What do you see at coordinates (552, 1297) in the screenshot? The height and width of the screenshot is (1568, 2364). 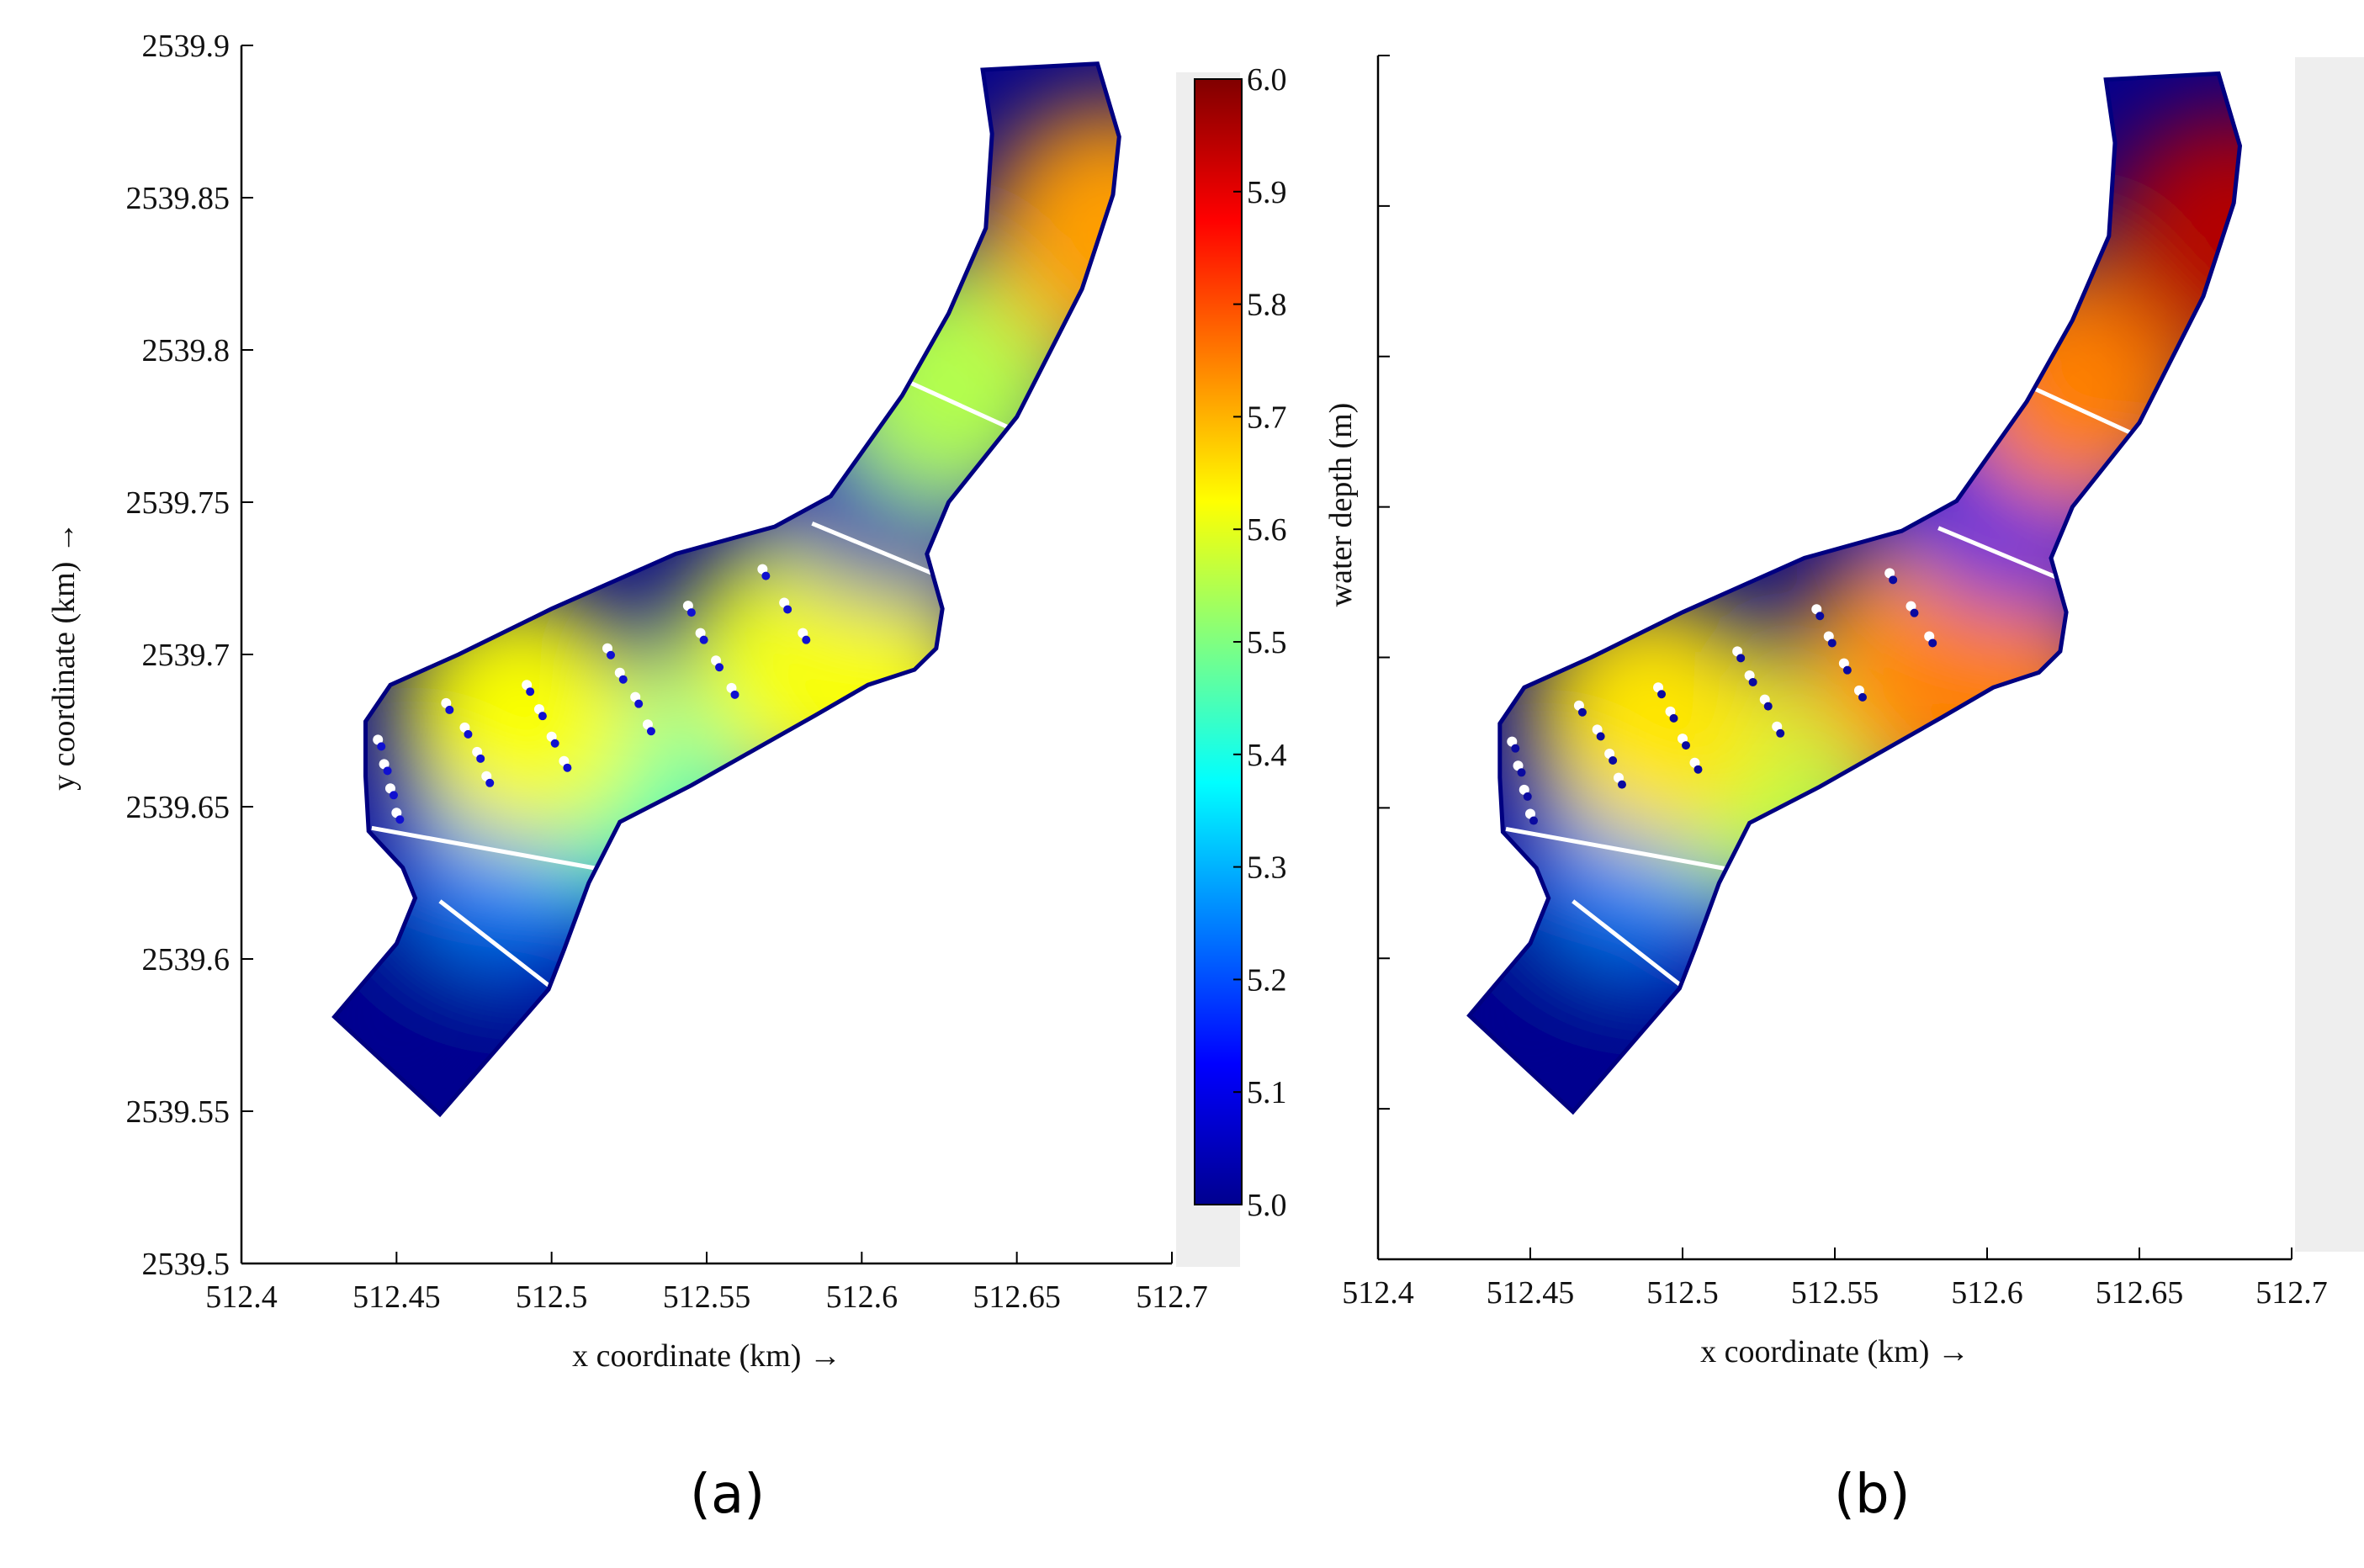 I see `x-tick-label-2: 512.5` at bounding box center [552, 1297].